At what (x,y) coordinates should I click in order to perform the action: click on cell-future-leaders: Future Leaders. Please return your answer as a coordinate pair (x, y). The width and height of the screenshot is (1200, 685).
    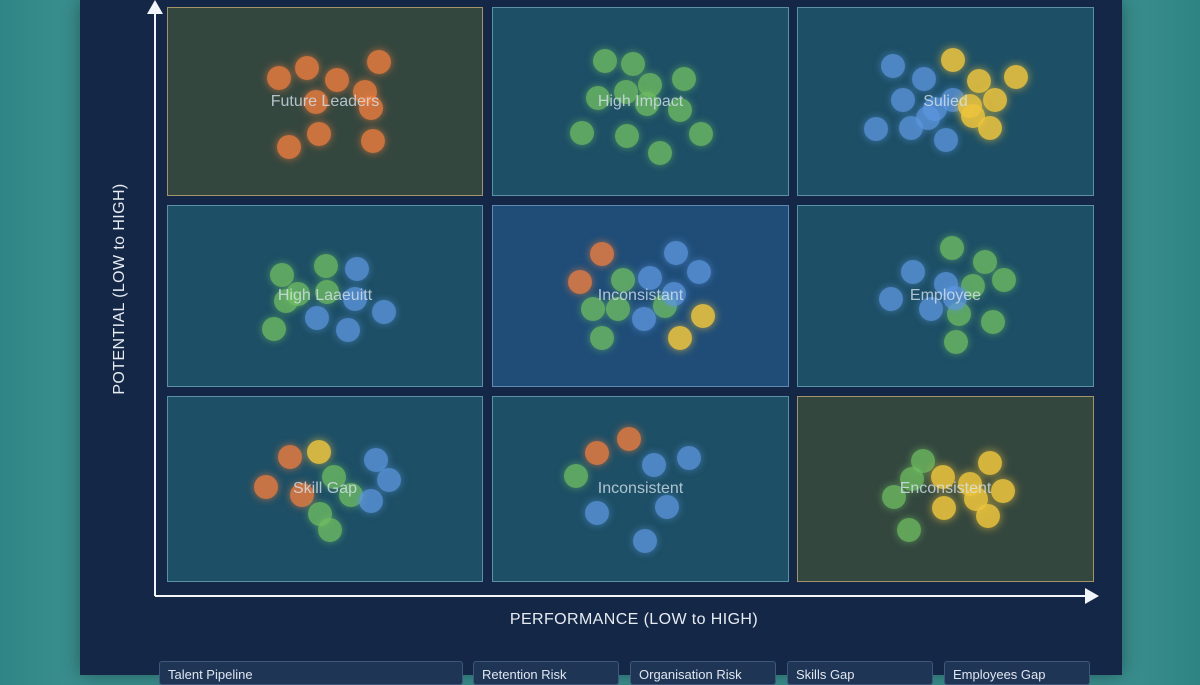
    Looking at the image, I should click on (325, 101).